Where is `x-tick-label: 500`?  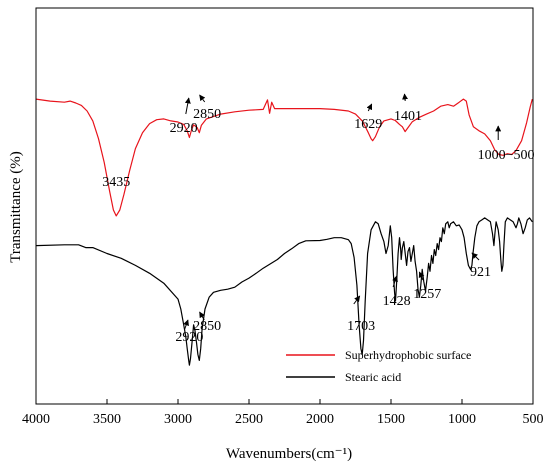 x-tick-label: 500 is located at coordinates (533, 419).